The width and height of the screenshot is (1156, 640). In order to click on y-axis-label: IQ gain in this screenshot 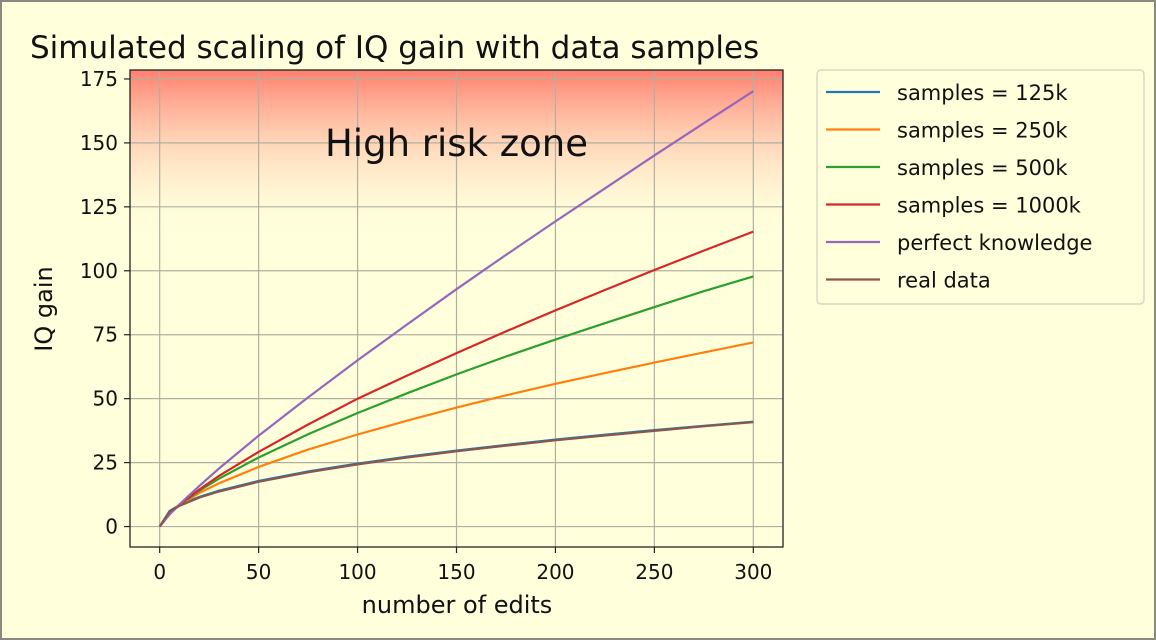, I will do `click(44, 308)`.